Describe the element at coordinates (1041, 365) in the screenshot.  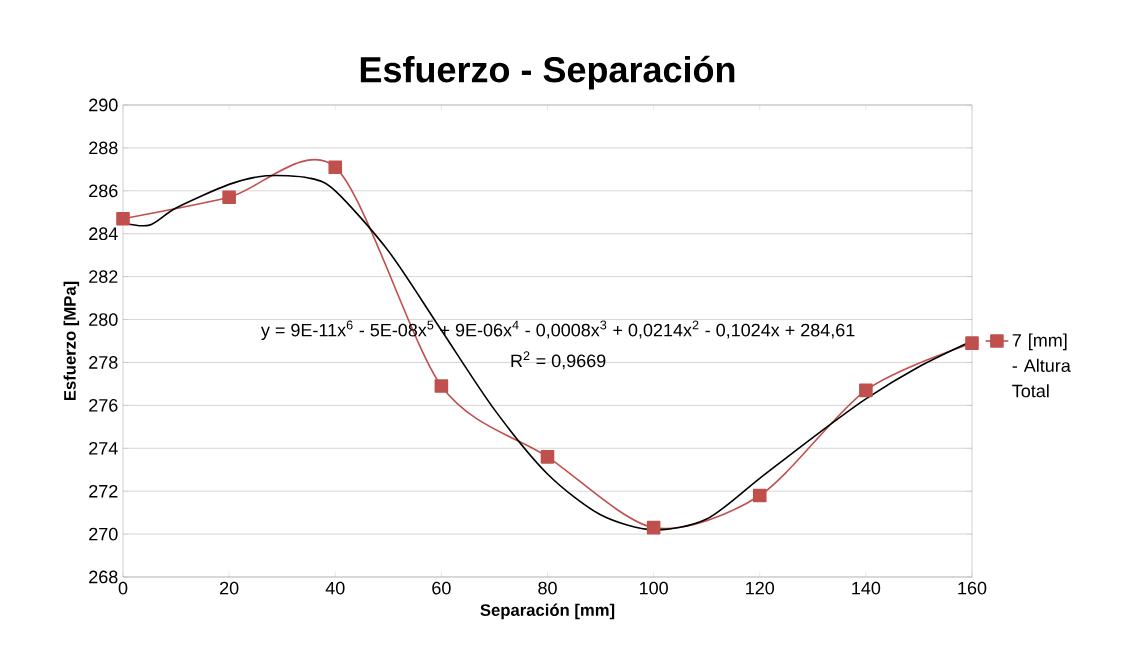
I see `legend-label: 7 [mm] - Altura Total` at that location.